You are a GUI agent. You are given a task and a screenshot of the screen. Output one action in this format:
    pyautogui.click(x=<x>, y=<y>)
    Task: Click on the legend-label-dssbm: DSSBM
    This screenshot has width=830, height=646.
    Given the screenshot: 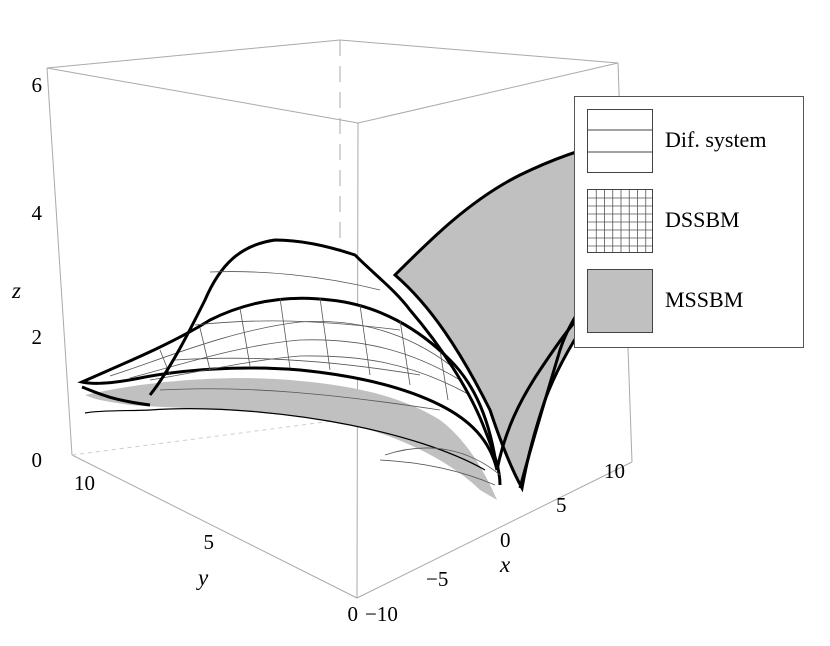 What is the action you would take?
    pyautogui.click(x=702, y=219)
    